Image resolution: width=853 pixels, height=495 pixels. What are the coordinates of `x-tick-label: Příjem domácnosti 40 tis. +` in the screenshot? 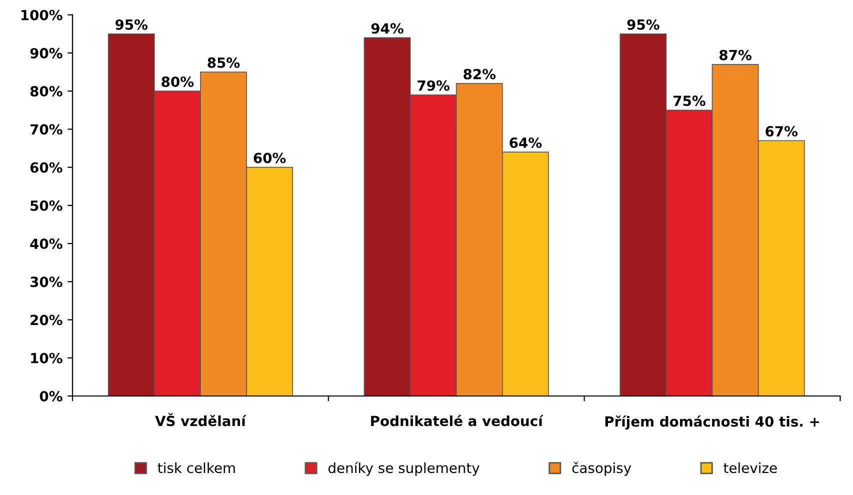 It's located at (712, 422).